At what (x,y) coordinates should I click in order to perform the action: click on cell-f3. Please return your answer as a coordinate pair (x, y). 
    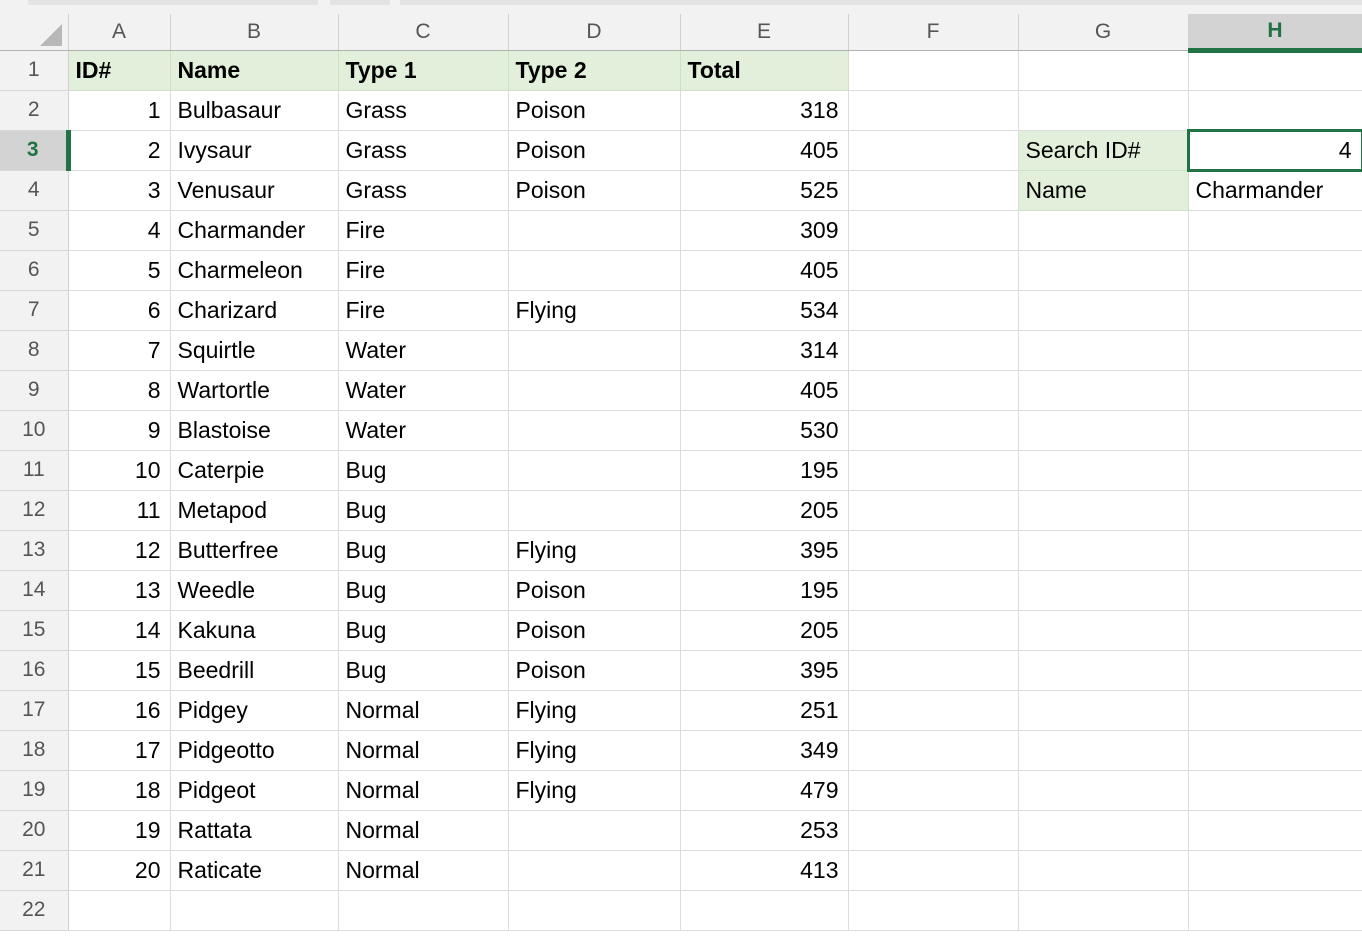
    Looking at the image, I should click on (933, 150).